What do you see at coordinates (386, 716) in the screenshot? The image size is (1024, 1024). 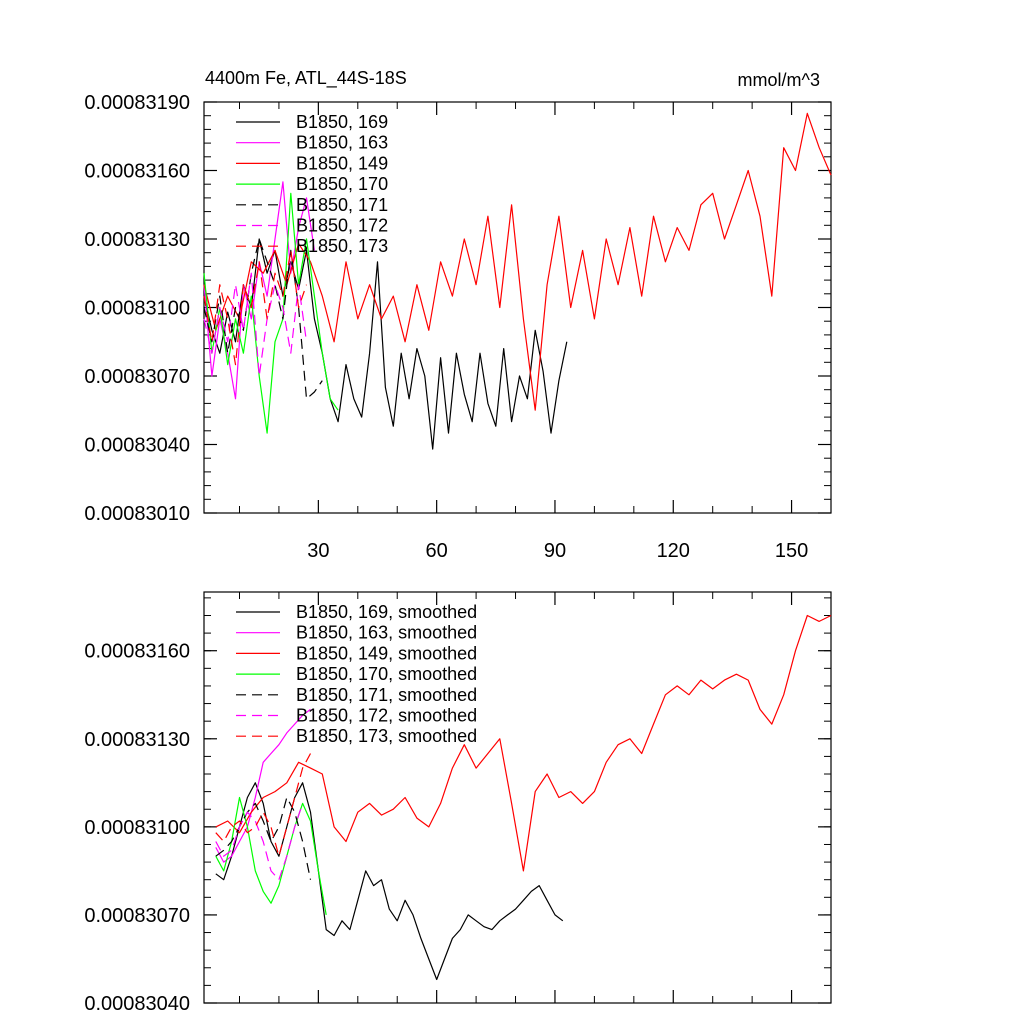 I see `legend-label-b1850-172-smoothed: B1850, 172, smoothed` at bounding box center [386, 716].